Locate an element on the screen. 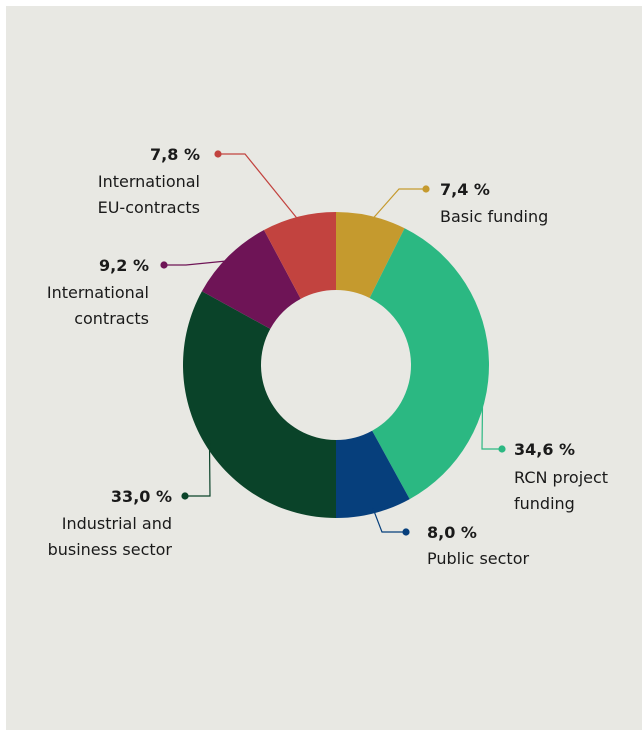  leader-line-intl is located at coordinates (198, 262).